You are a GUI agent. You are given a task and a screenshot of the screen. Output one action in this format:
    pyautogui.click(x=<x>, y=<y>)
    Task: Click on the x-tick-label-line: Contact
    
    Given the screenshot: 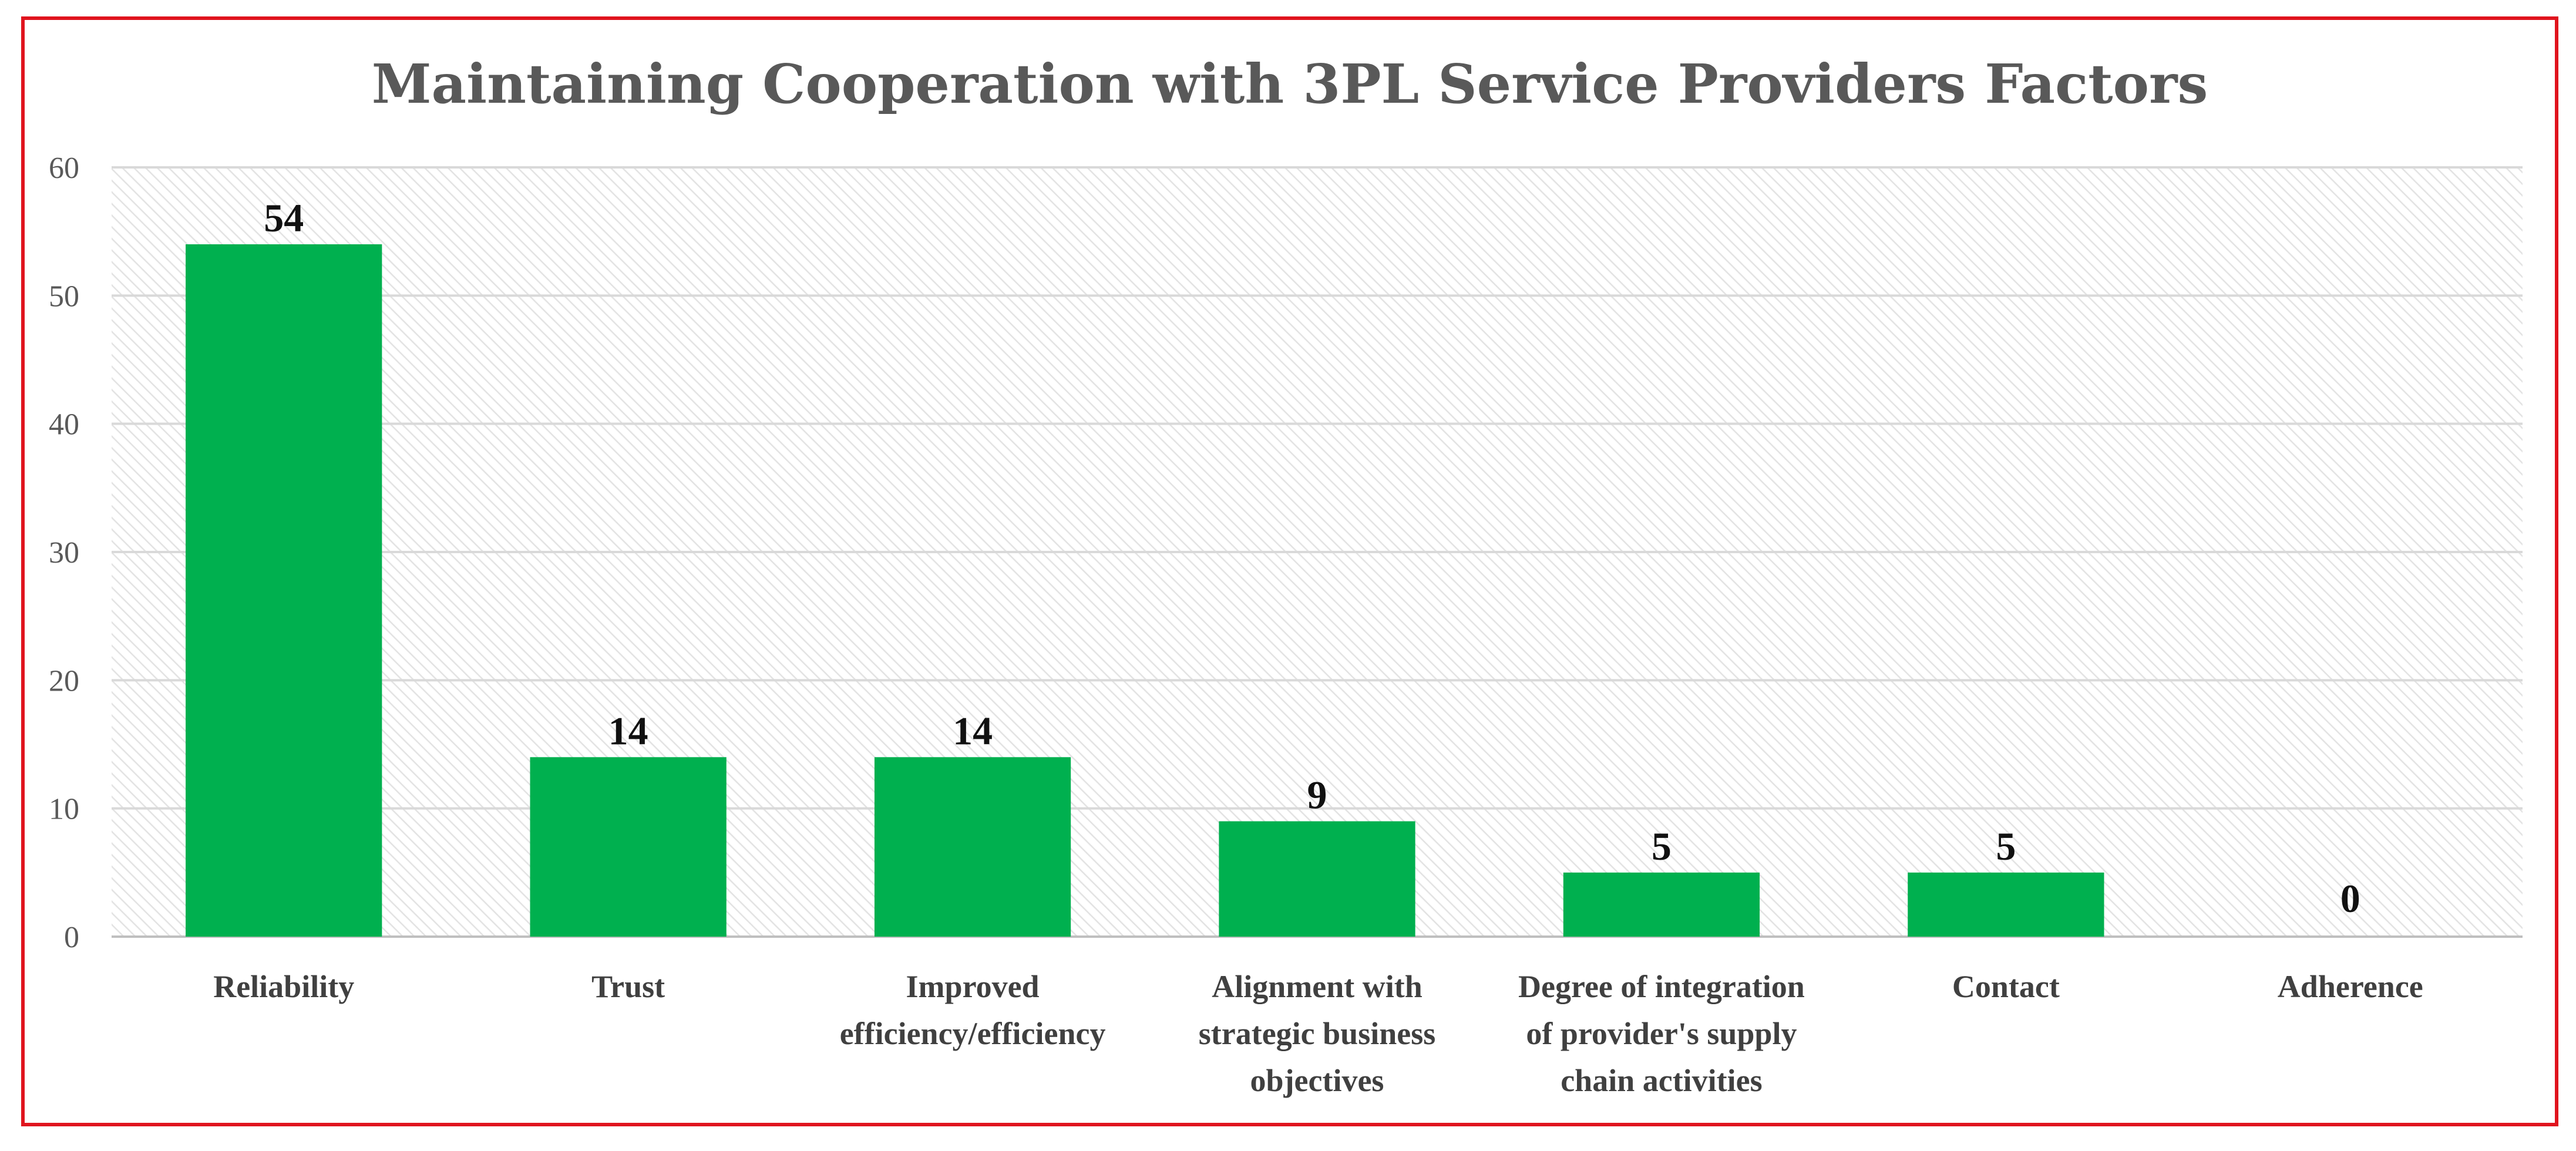 What is the action you would take?
    pyautogui.click(x=2006, y=986)
    